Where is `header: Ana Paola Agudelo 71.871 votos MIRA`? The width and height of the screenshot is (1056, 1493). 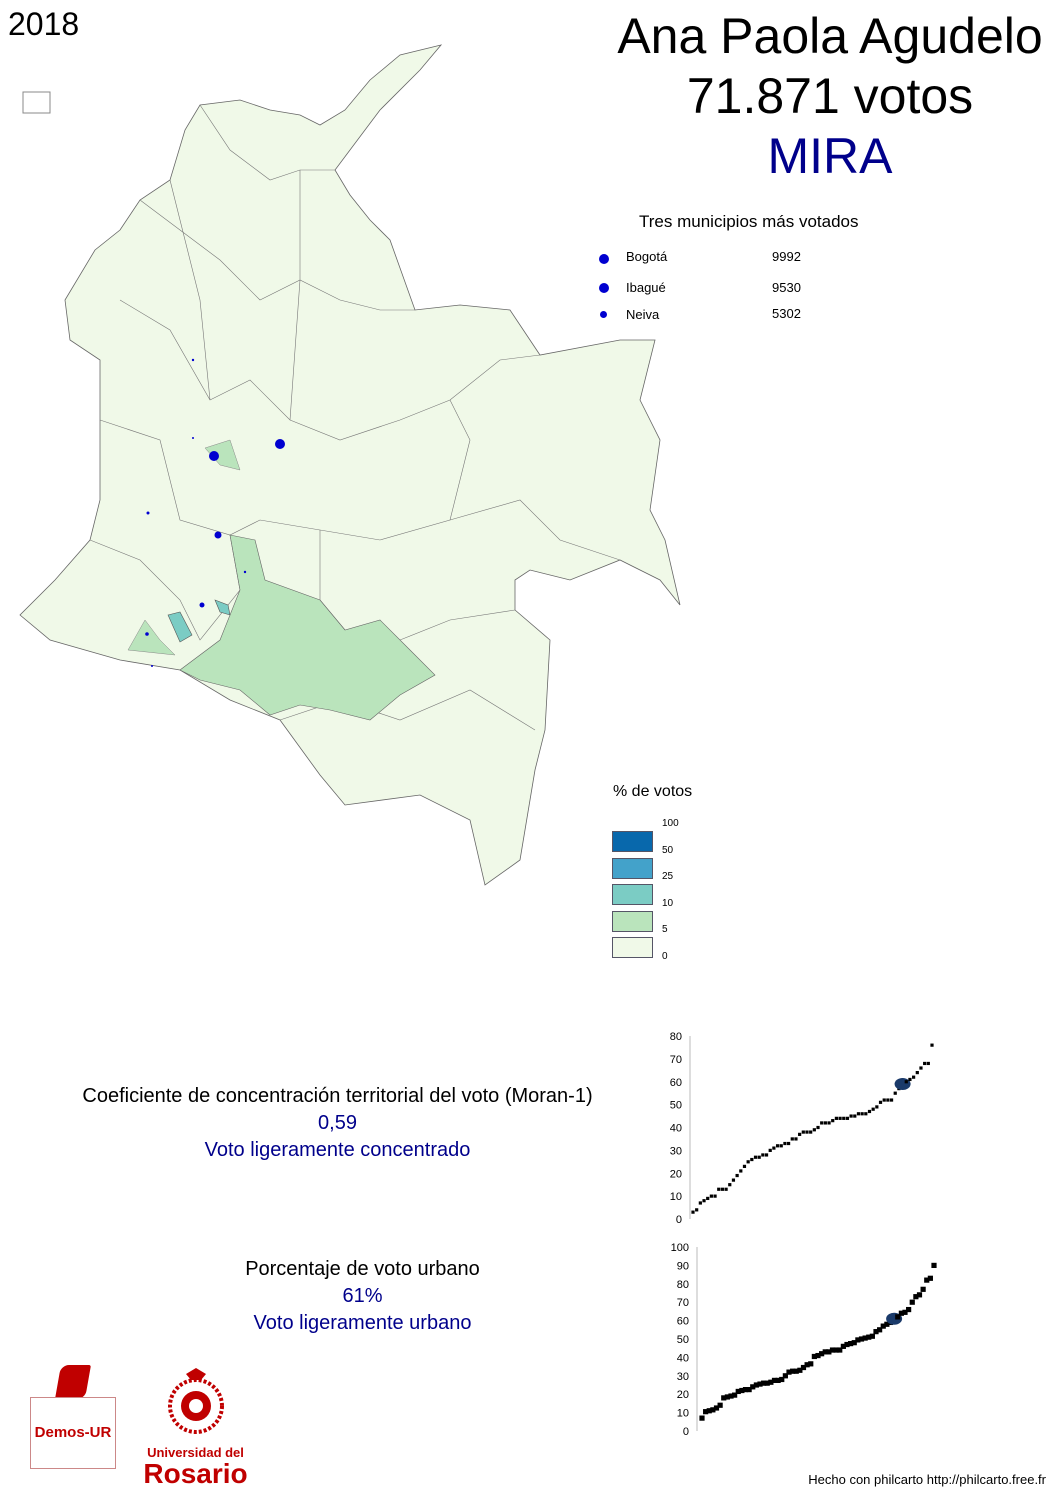 header: Ana Paola Agudelo 71.871 votos MIRA is located at coordinates (828, 96).